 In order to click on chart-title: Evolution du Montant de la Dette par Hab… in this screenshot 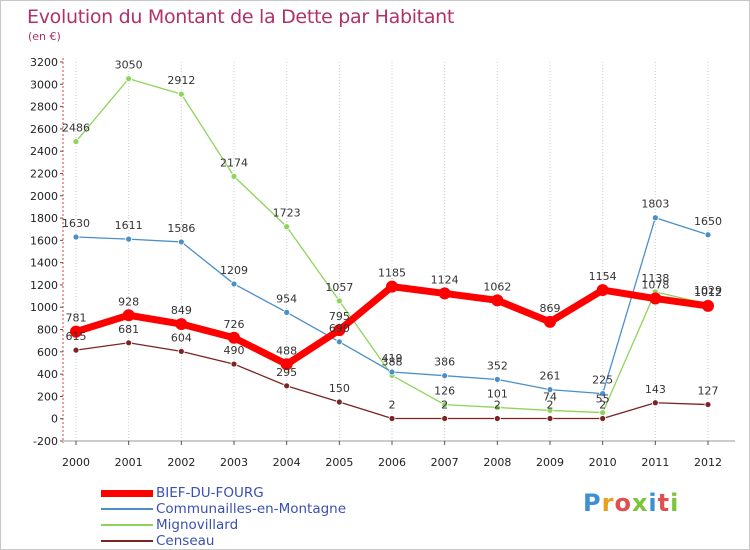, I will do `click(241, 17)`.